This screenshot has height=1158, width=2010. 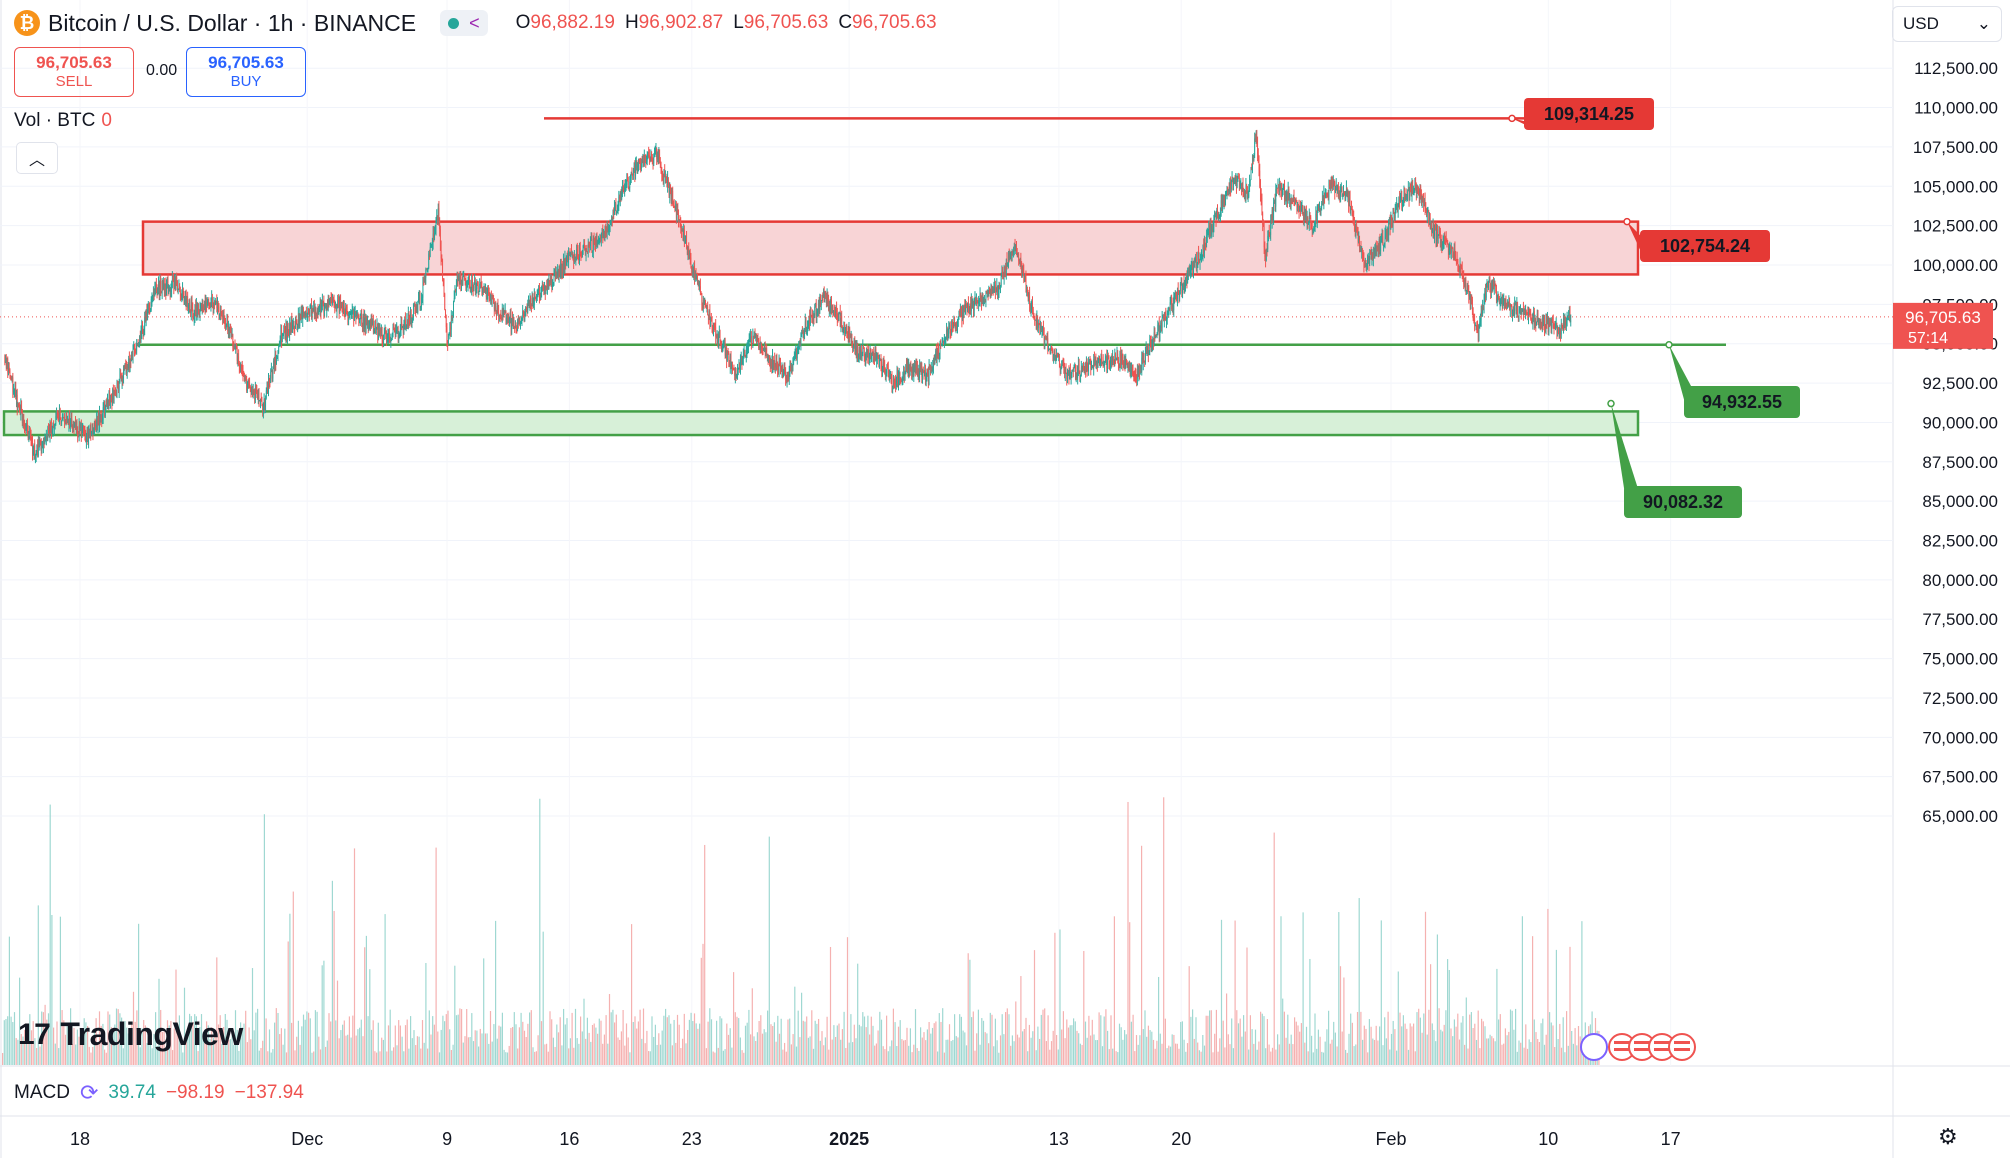 I want to click on price-callout: 90,082.32, so click(x=1674, y=458).